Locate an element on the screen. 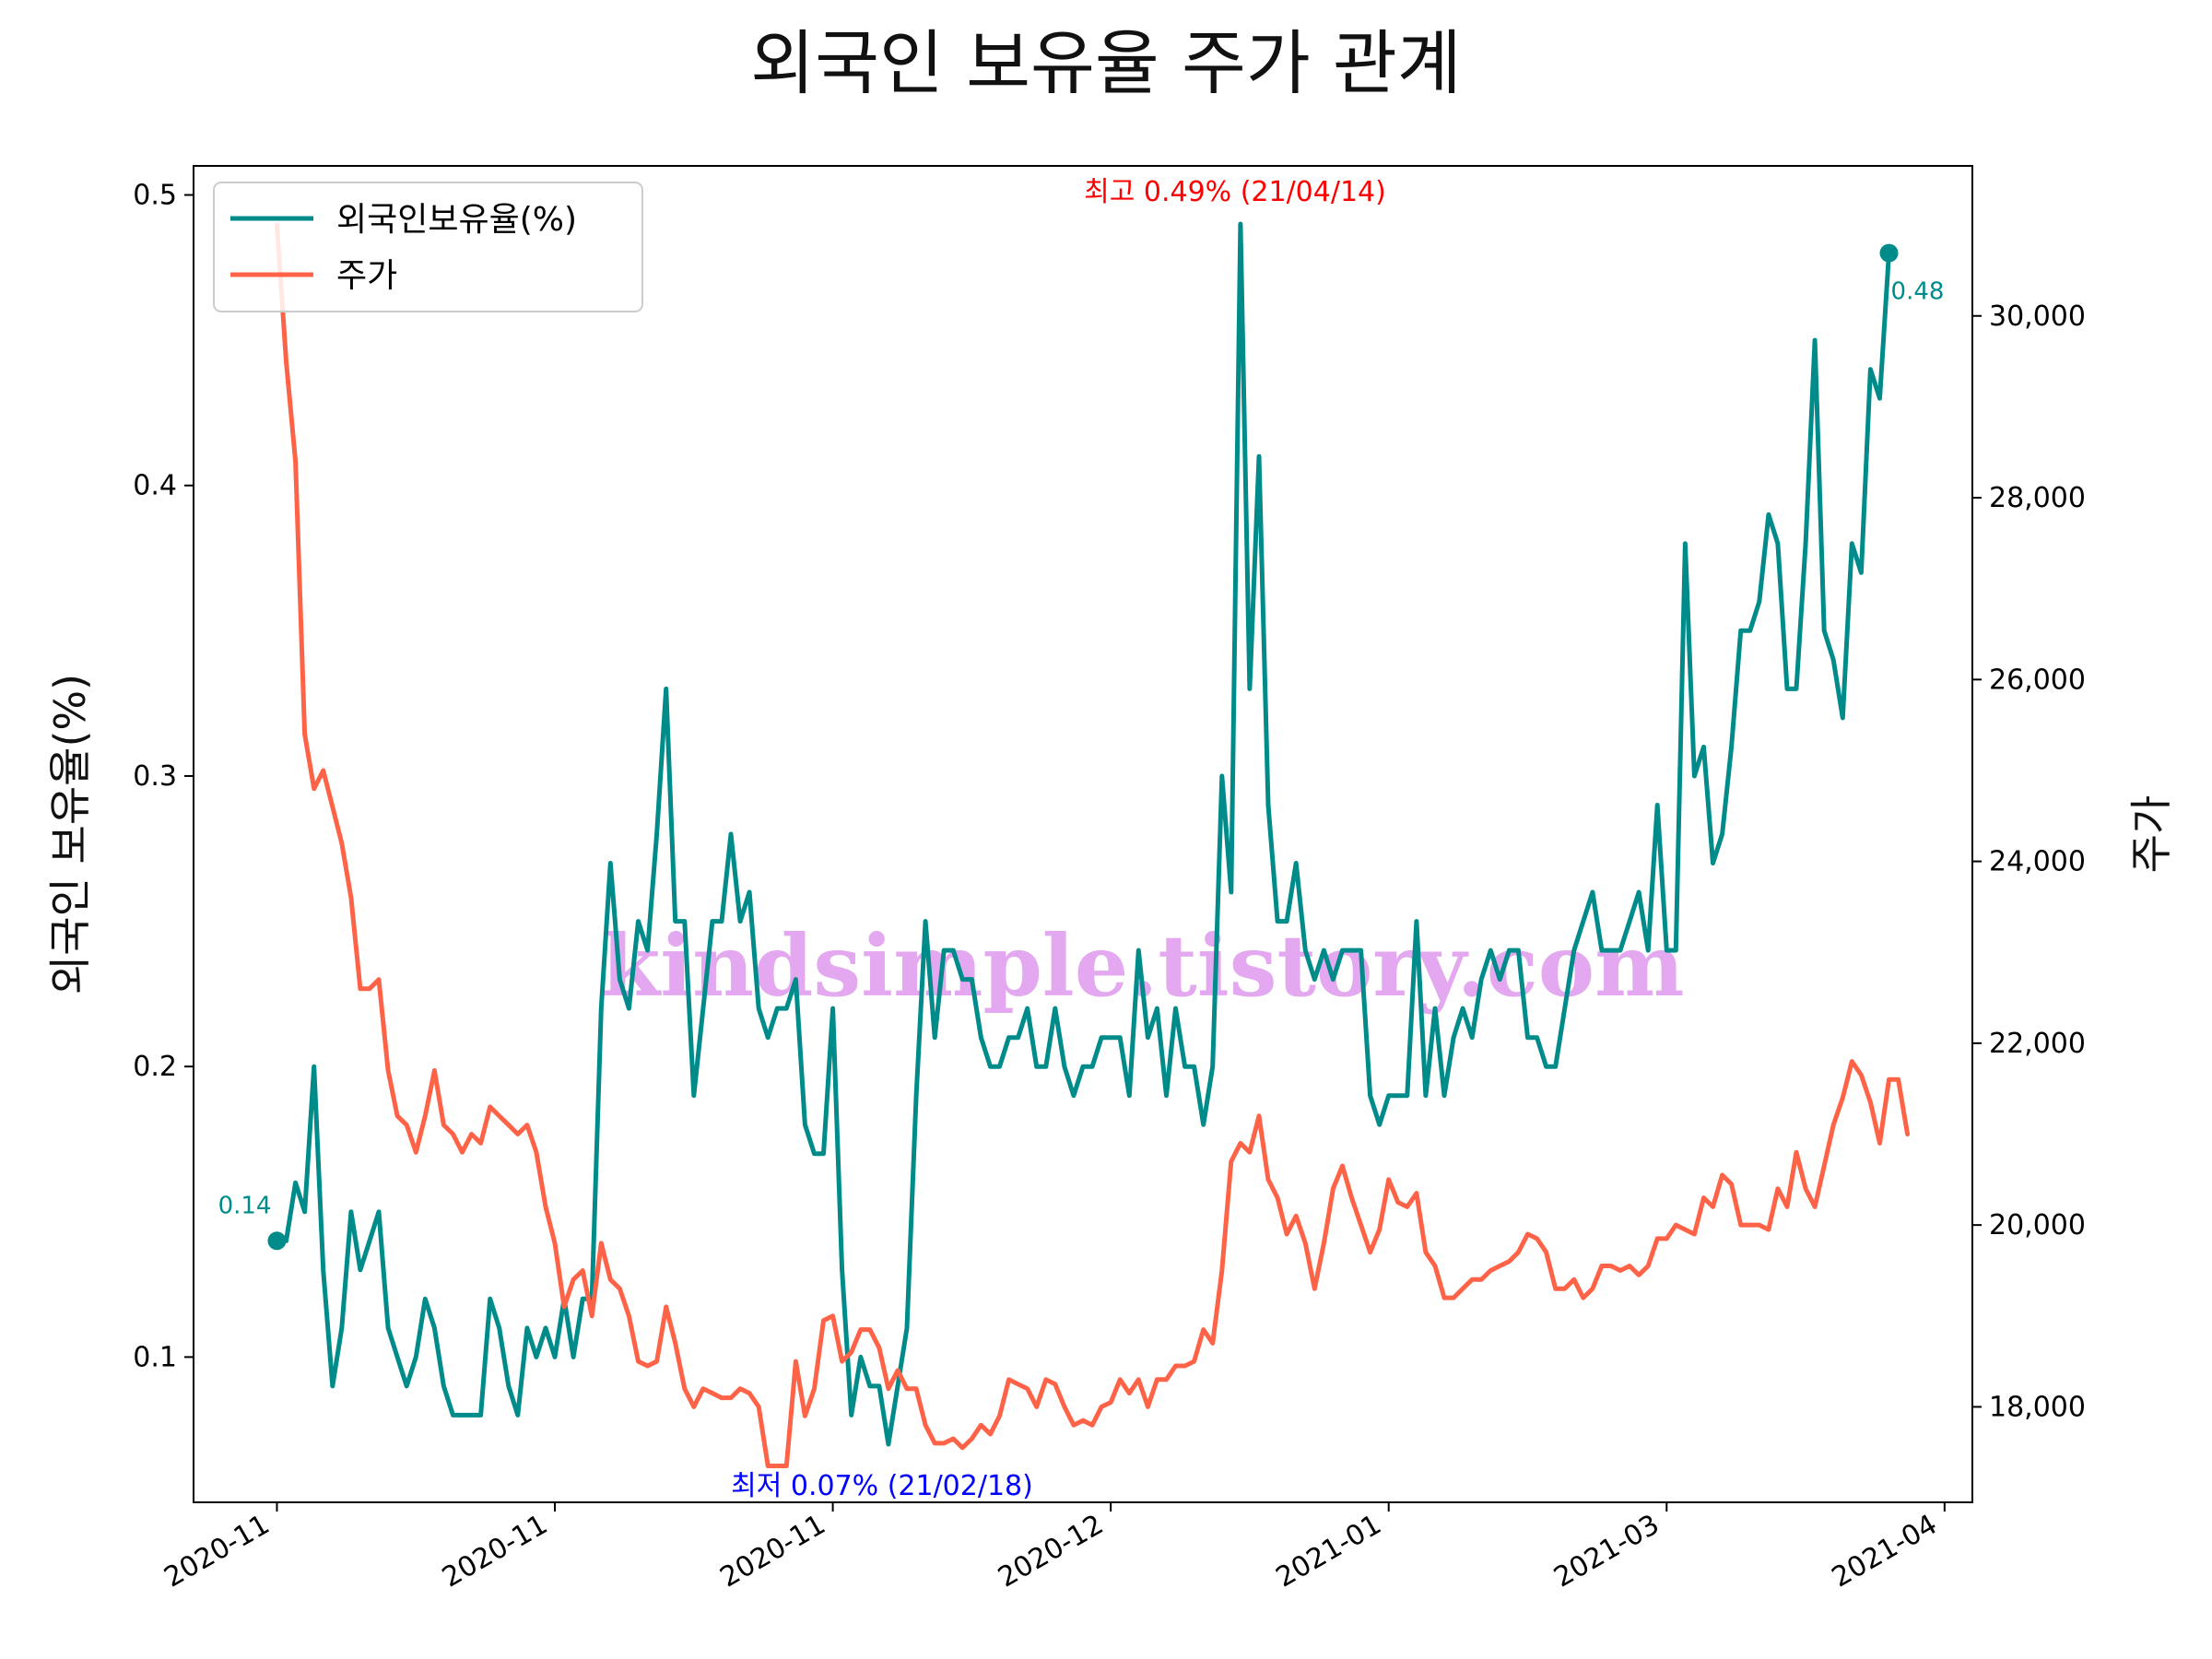 The height and width of the screenshot is (1659, 2212). y-left-tick-label: 0.5 is located at coordinates (155, 196).